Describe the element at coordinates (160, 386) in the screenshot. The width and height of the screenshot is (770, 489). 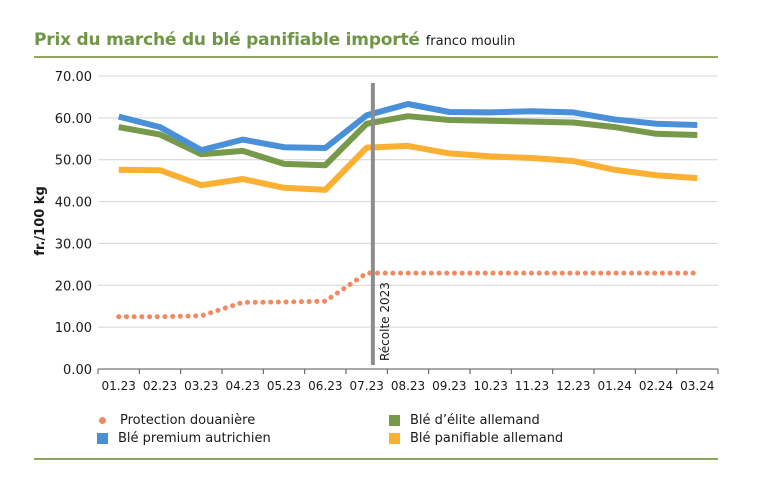
I see `x-tick-label: 02.23` at that location.